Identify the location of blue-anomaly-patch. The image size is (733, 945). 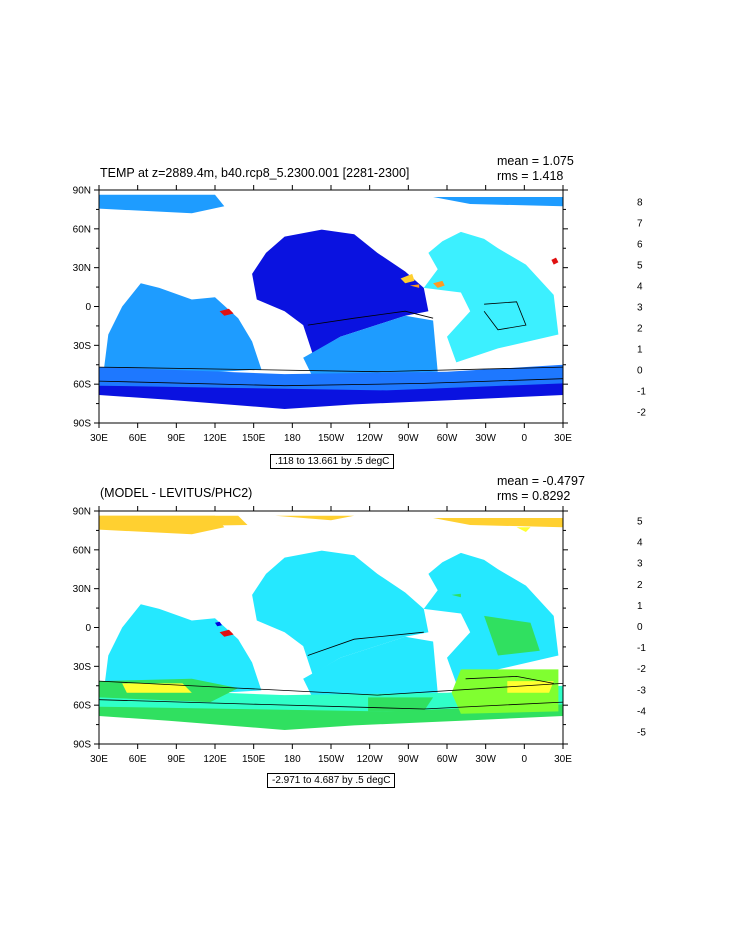
(218, 624).